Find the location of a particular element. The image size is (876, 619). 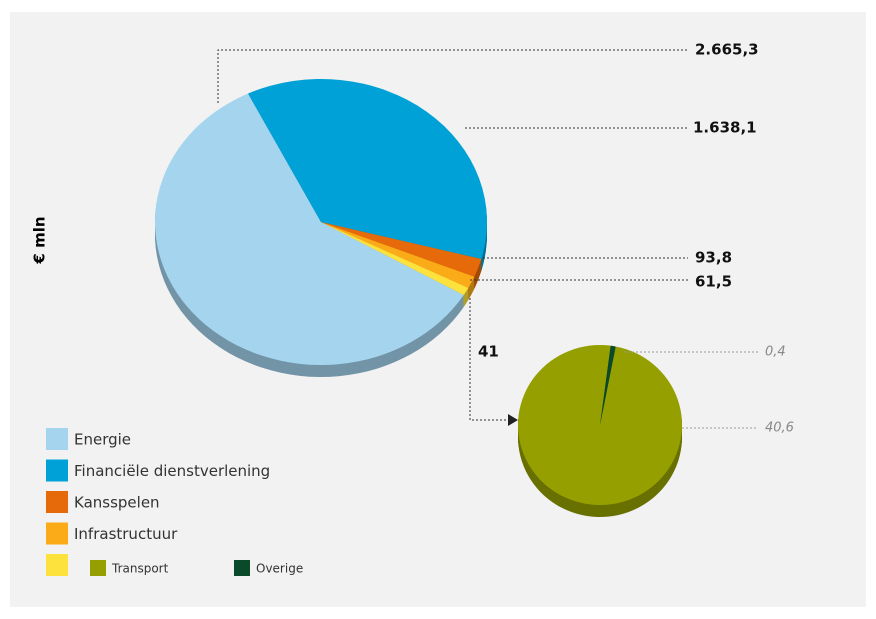

legend-label: Transport is located at coordinates (140, 569).